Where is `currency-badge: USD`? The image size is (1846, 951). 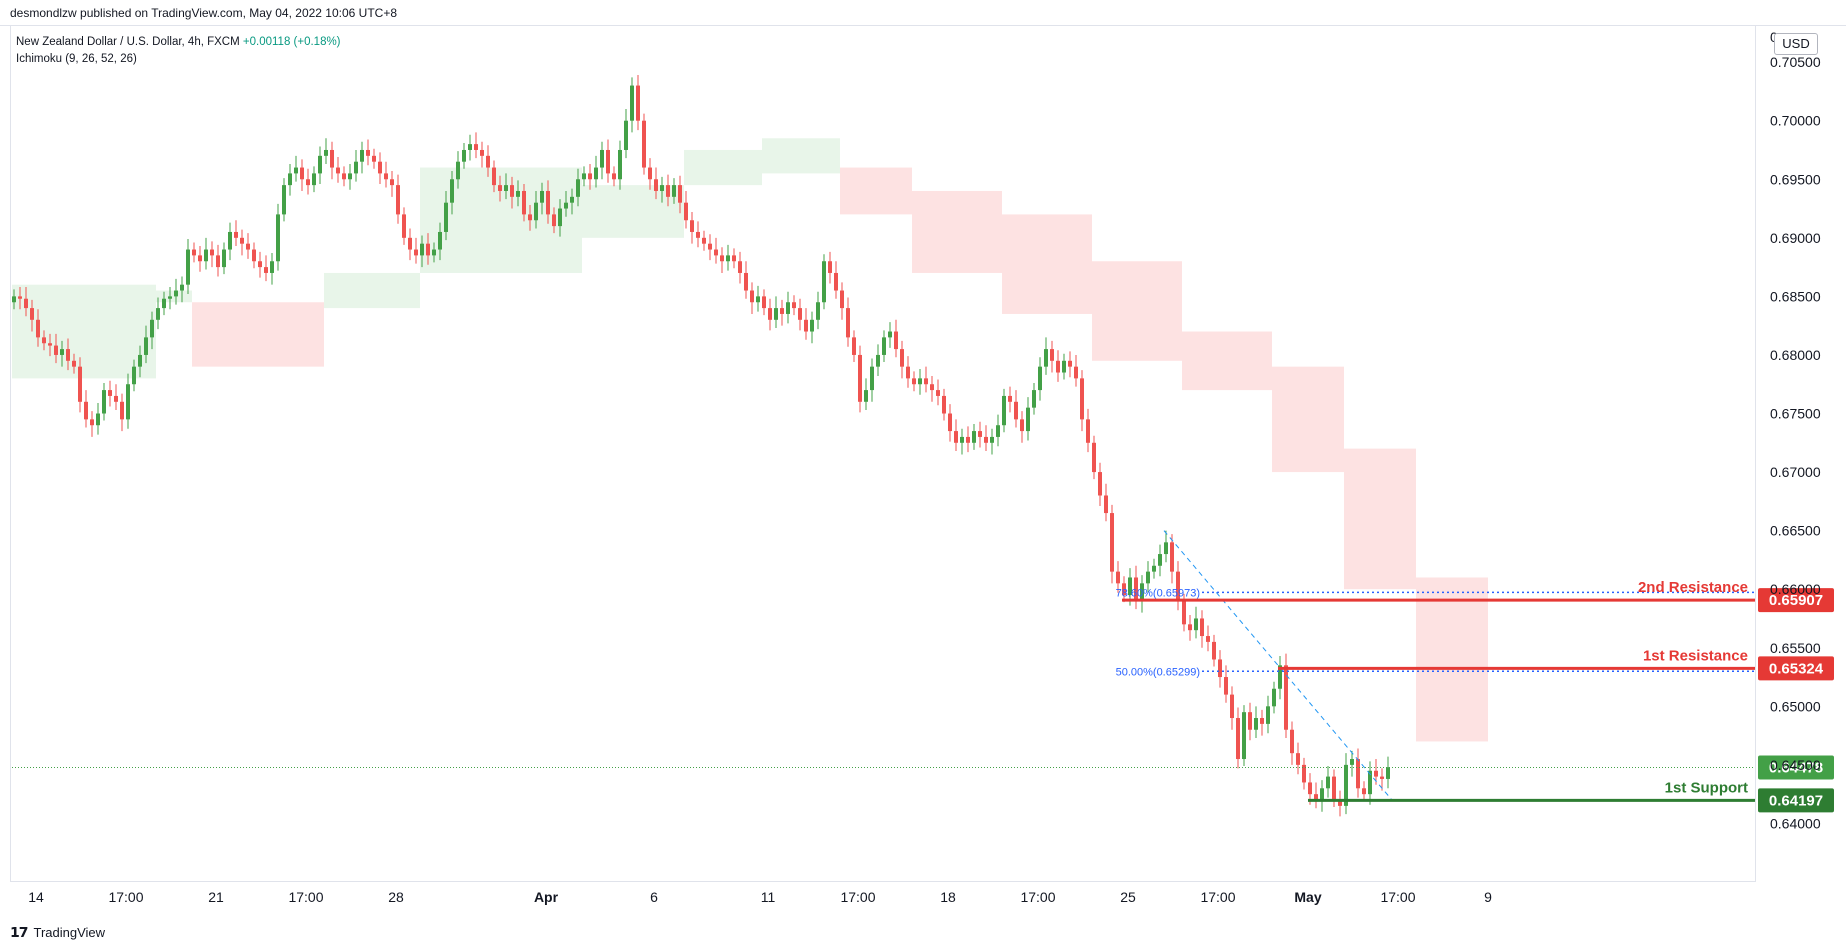
currency-badge: USD is located at coordinates (1796, 44).